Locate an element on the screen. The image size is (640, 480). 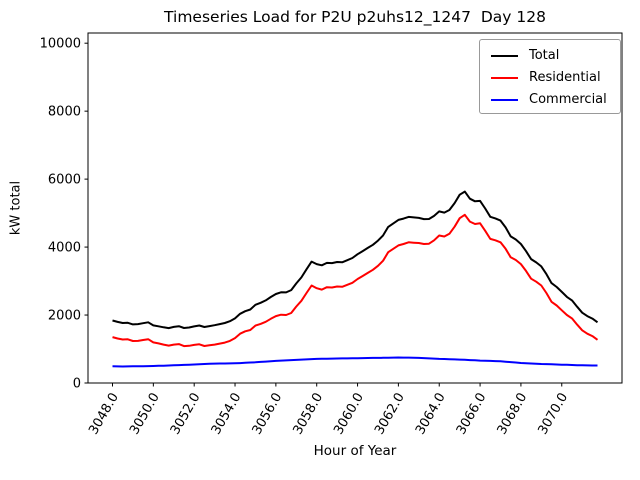
x-axis-label: Hour of Year is located at coordinates (355, 451).